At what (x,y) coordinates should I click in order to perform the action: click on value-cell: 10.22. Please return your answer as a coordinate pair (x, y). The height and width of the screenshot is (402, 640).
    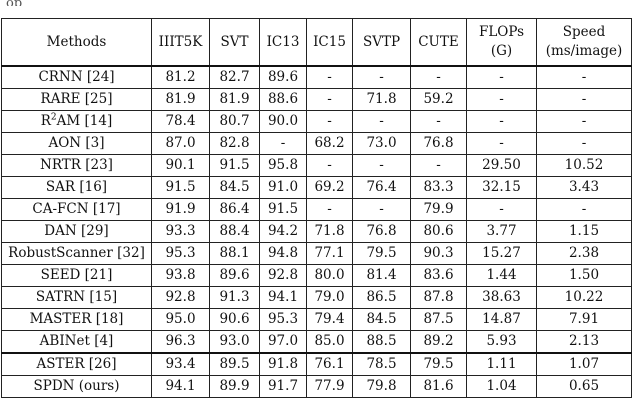
    Looking at the image, I should click on (584, 297).